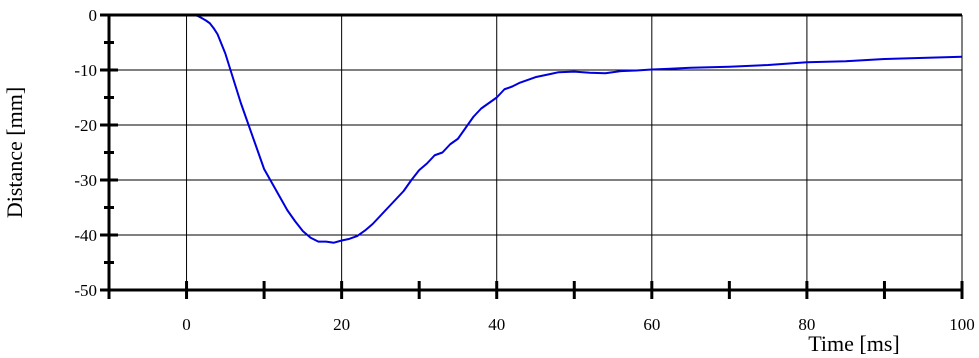 This screenshot has width=979, height=358. Describe the element at coordinates (14, 152) in the screenshot. I see `y-axis-label: Distance [mm]` at that location.